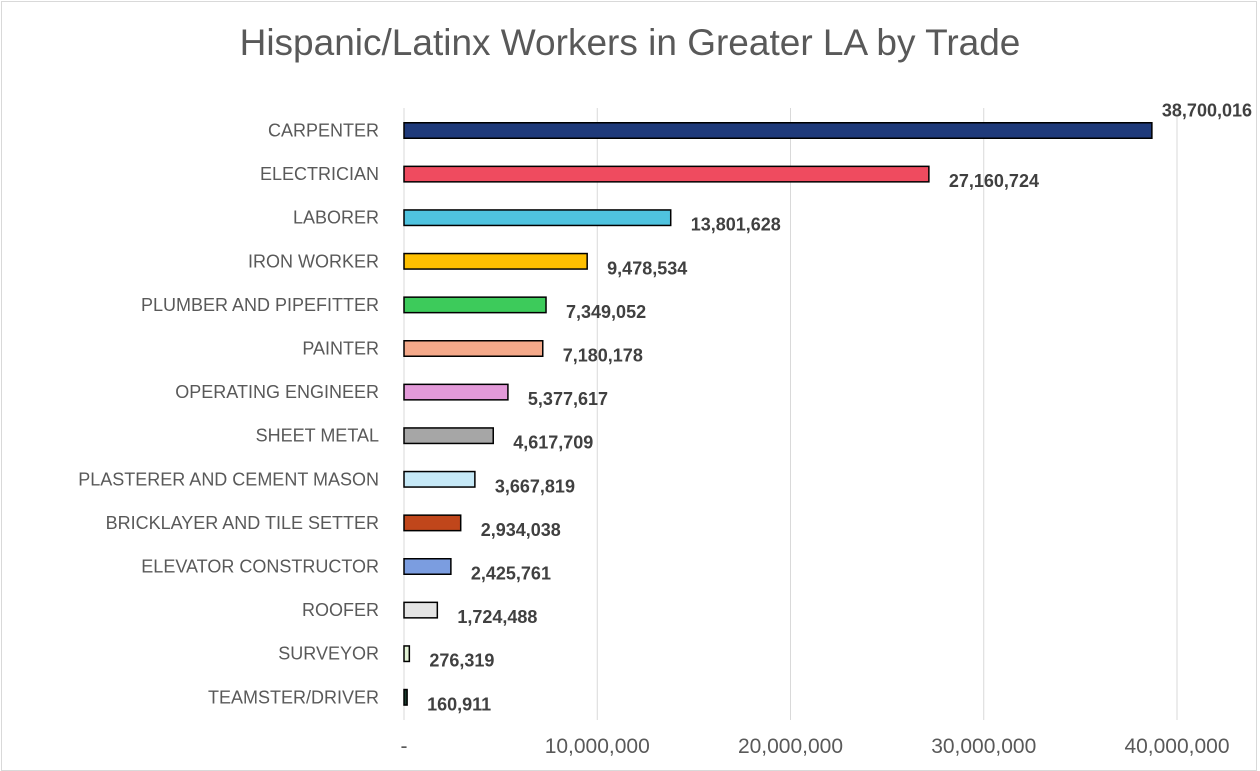 The image size is (1260, 771). Describe the element at coordinates (293, 697) in the screenshot. I see `category-label: TEAMSTER/DRIVER` at that location.